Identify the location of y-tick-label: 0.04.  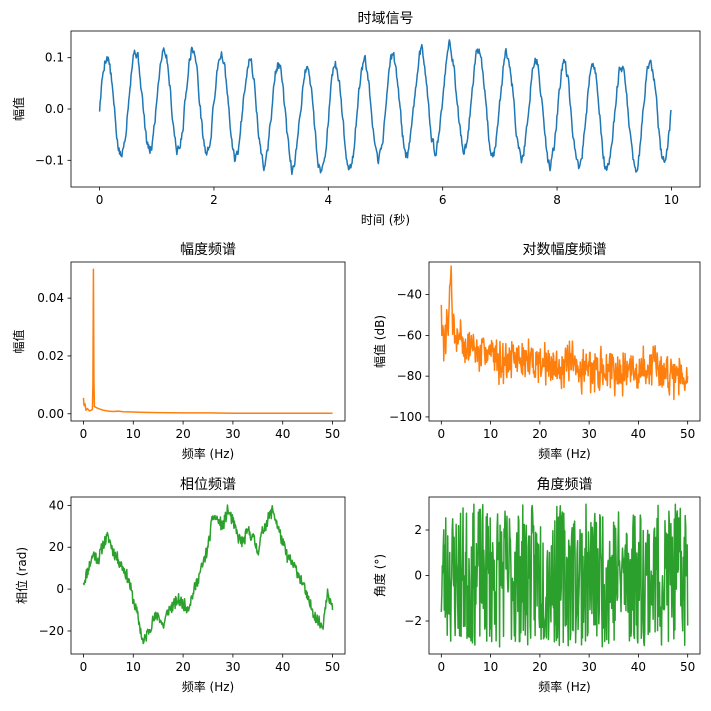
(50, 298).